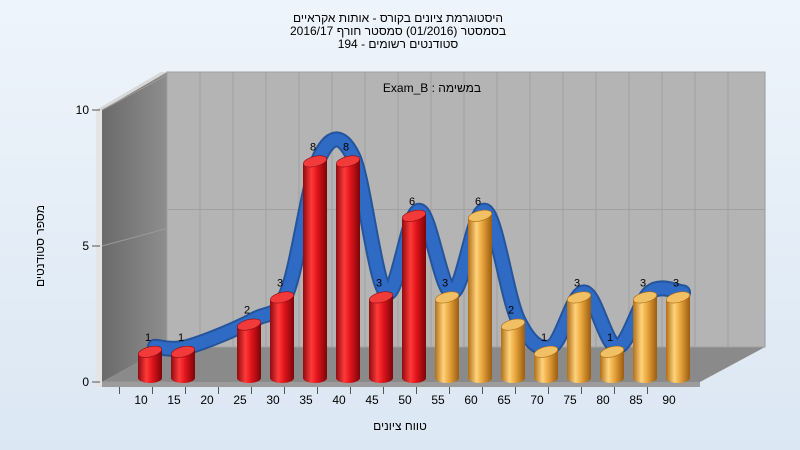  I want to click on exam-annotation: במשימה : Exam_B, so click(432, 88).